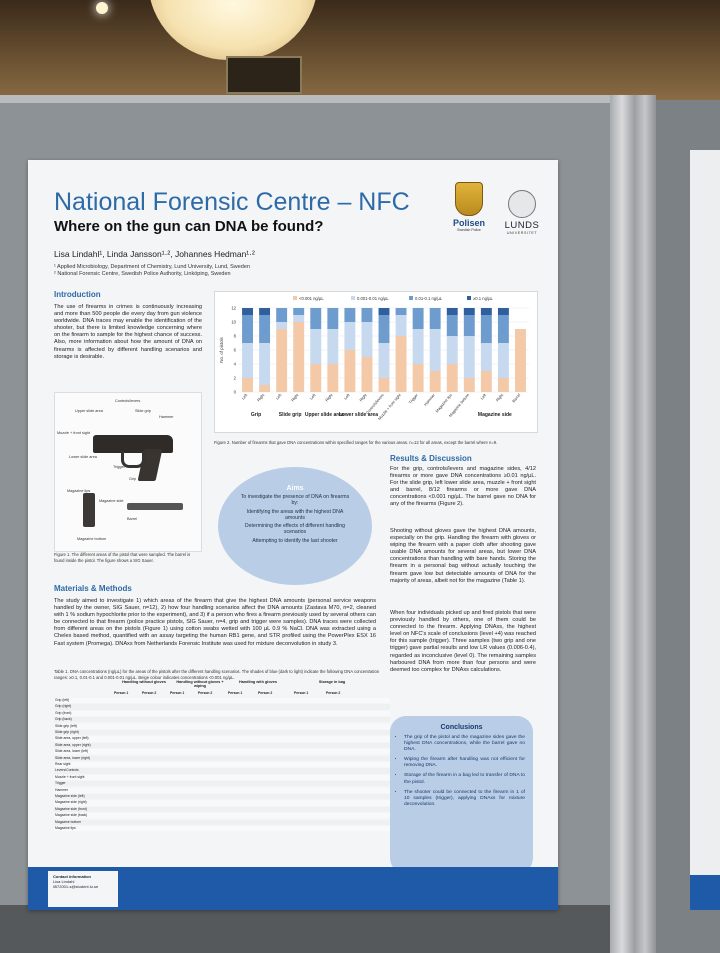 The image size is (720, 953). What do you see at coordinates (222, 713) in the screenshot?
I see `table-row: Grip (front)` at bounding box center [222, 713].